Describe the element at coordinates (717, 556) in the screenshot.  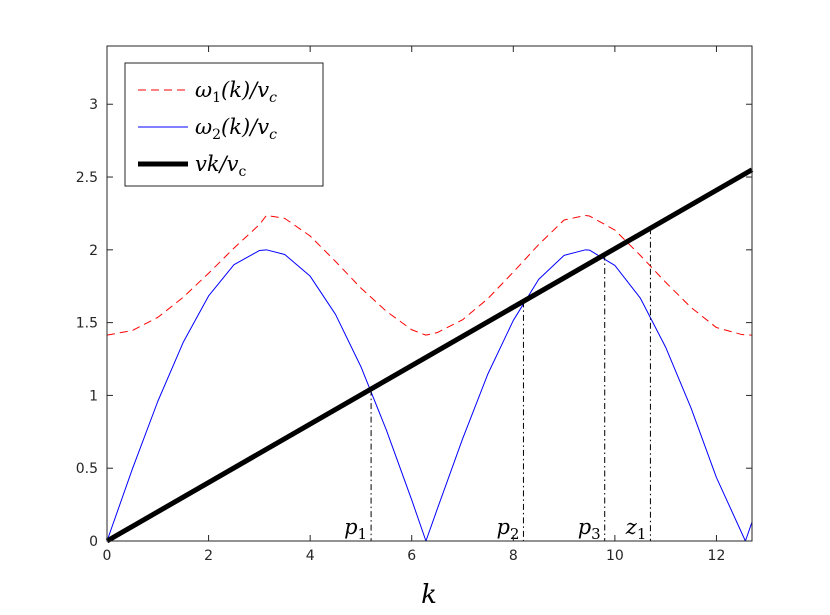
I see `x-tick-label: 12` at that location.